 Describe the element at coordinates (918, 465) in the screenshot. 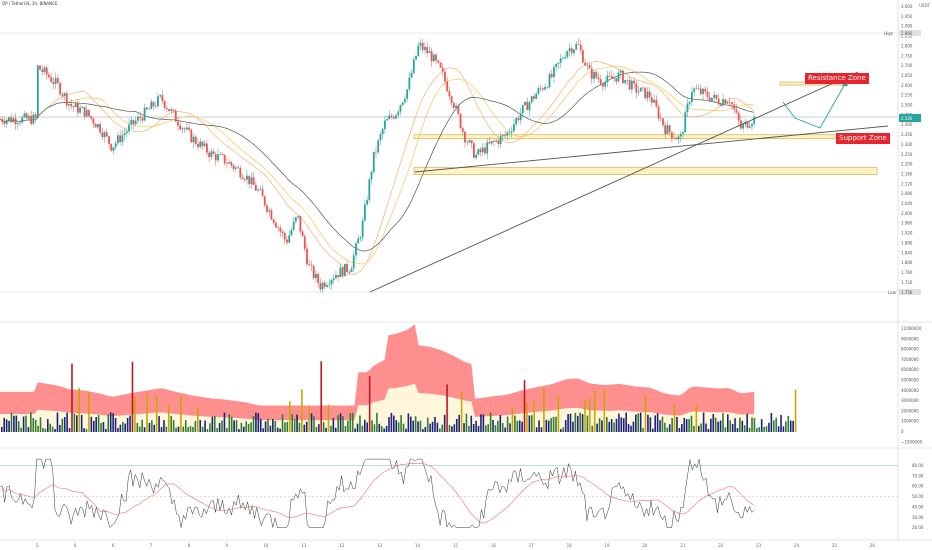

I see `rsi-tick-label: 80.00` at that location.